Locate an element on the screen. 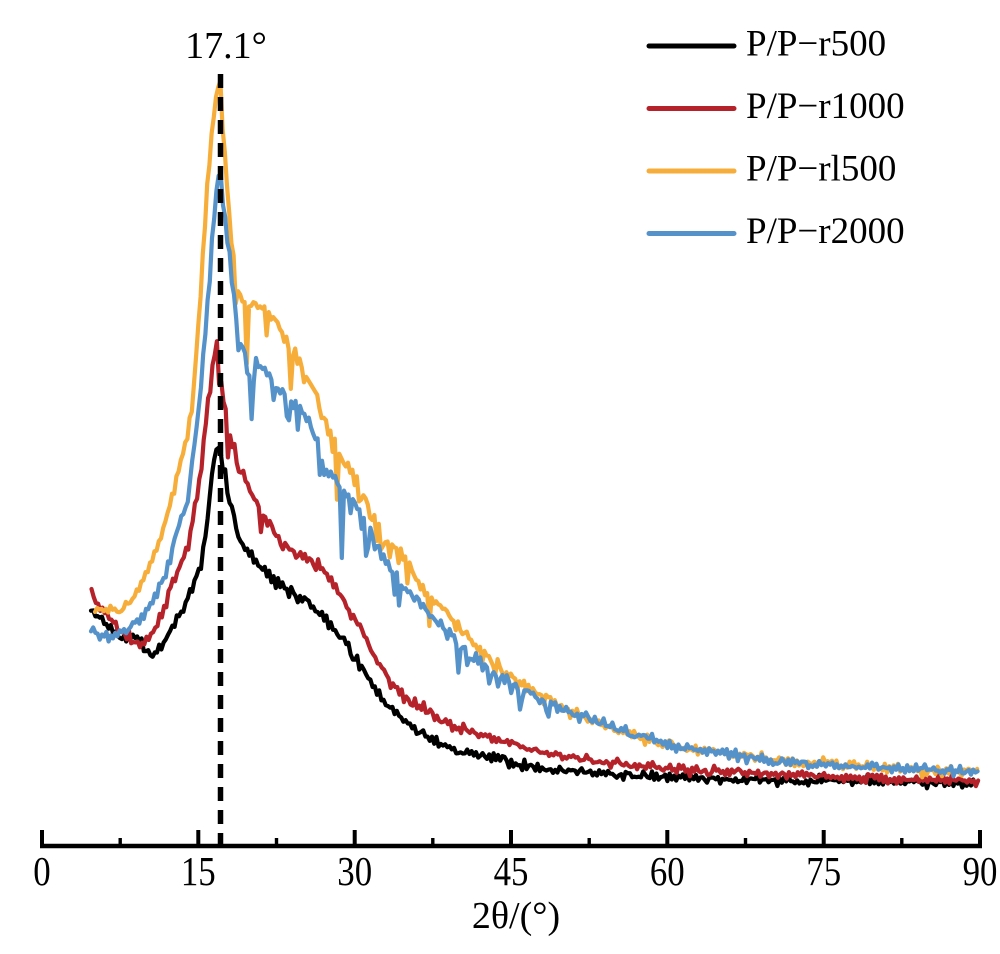 This screenshot has width=1000, height=954. svg-text: 17.1° is located at coordinates (226, 46).